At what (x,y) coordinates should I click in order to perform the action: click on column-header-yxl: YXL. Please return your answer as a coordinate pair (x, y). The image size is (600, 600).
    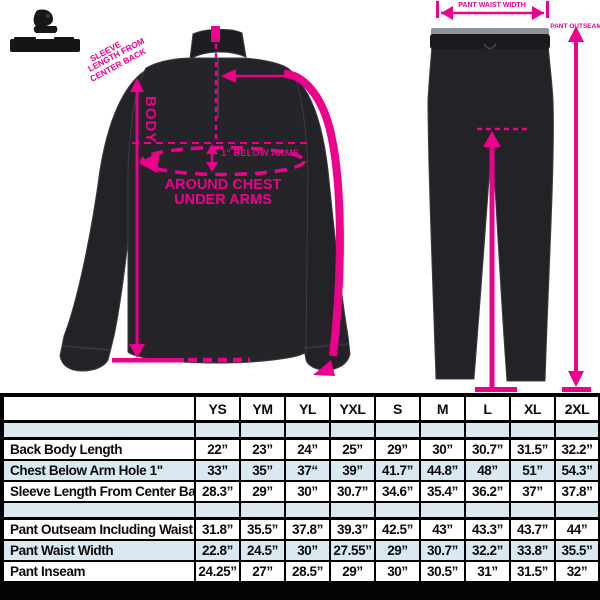
    Looking at the image, I should click on (352, 408).